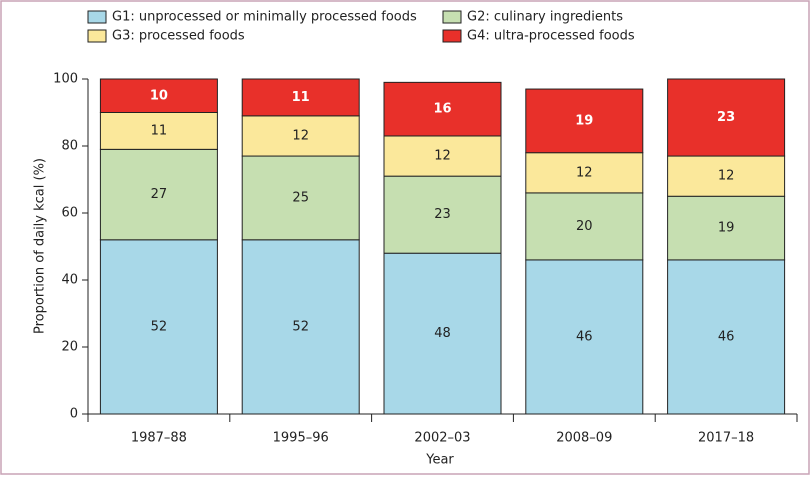  What do you see at coordinates (551, 36) in the screenshot?
I see `legend-label: G4: ultra-processed foods` at bounding box center [551, 36].